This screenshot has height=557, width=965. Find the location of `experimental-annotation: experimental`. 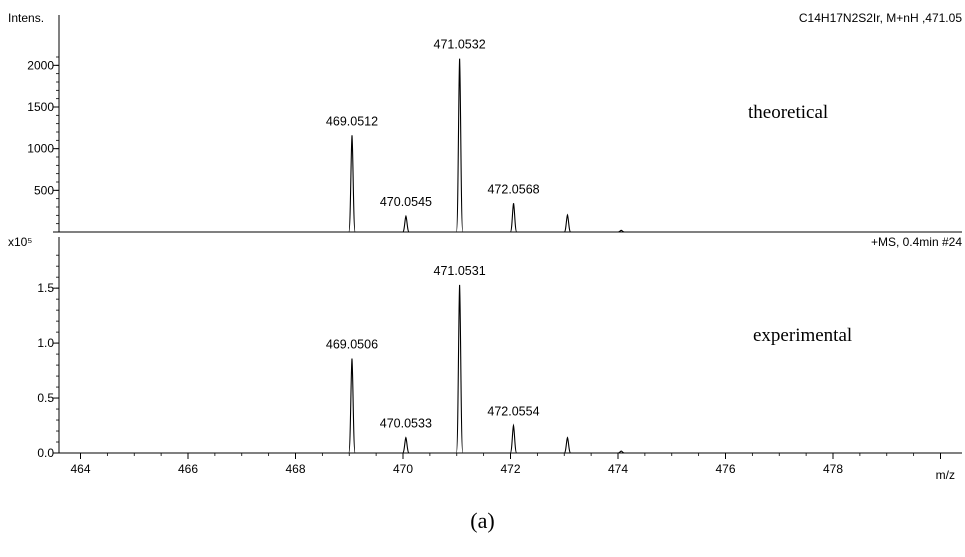

experimental-annotation: experimental is located at coordinates (802, 335).